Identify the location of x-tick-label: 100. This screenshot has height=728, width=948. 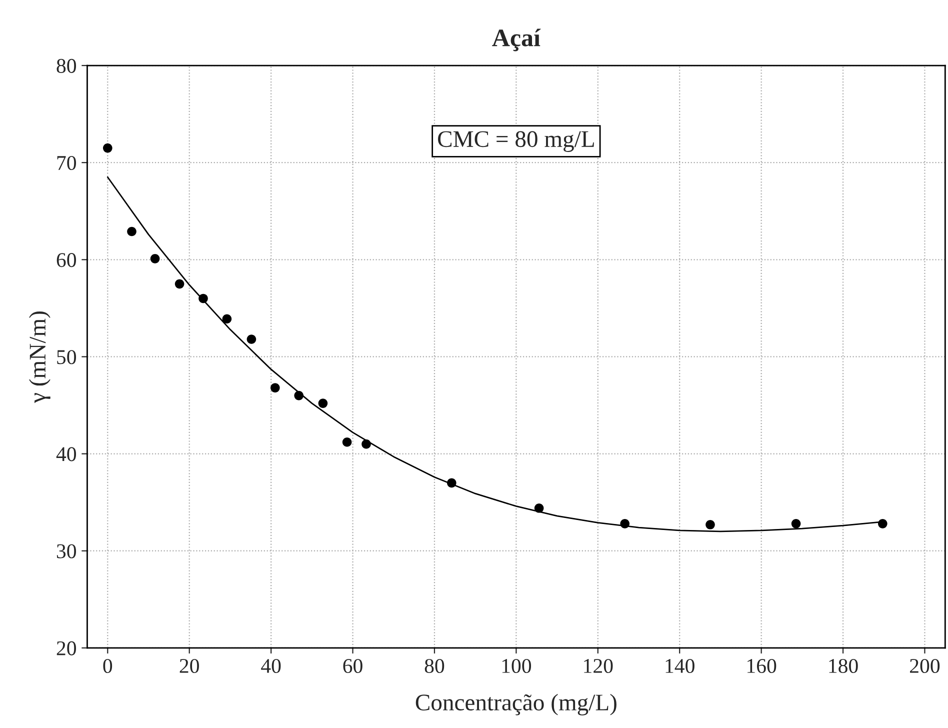
(517, 665).